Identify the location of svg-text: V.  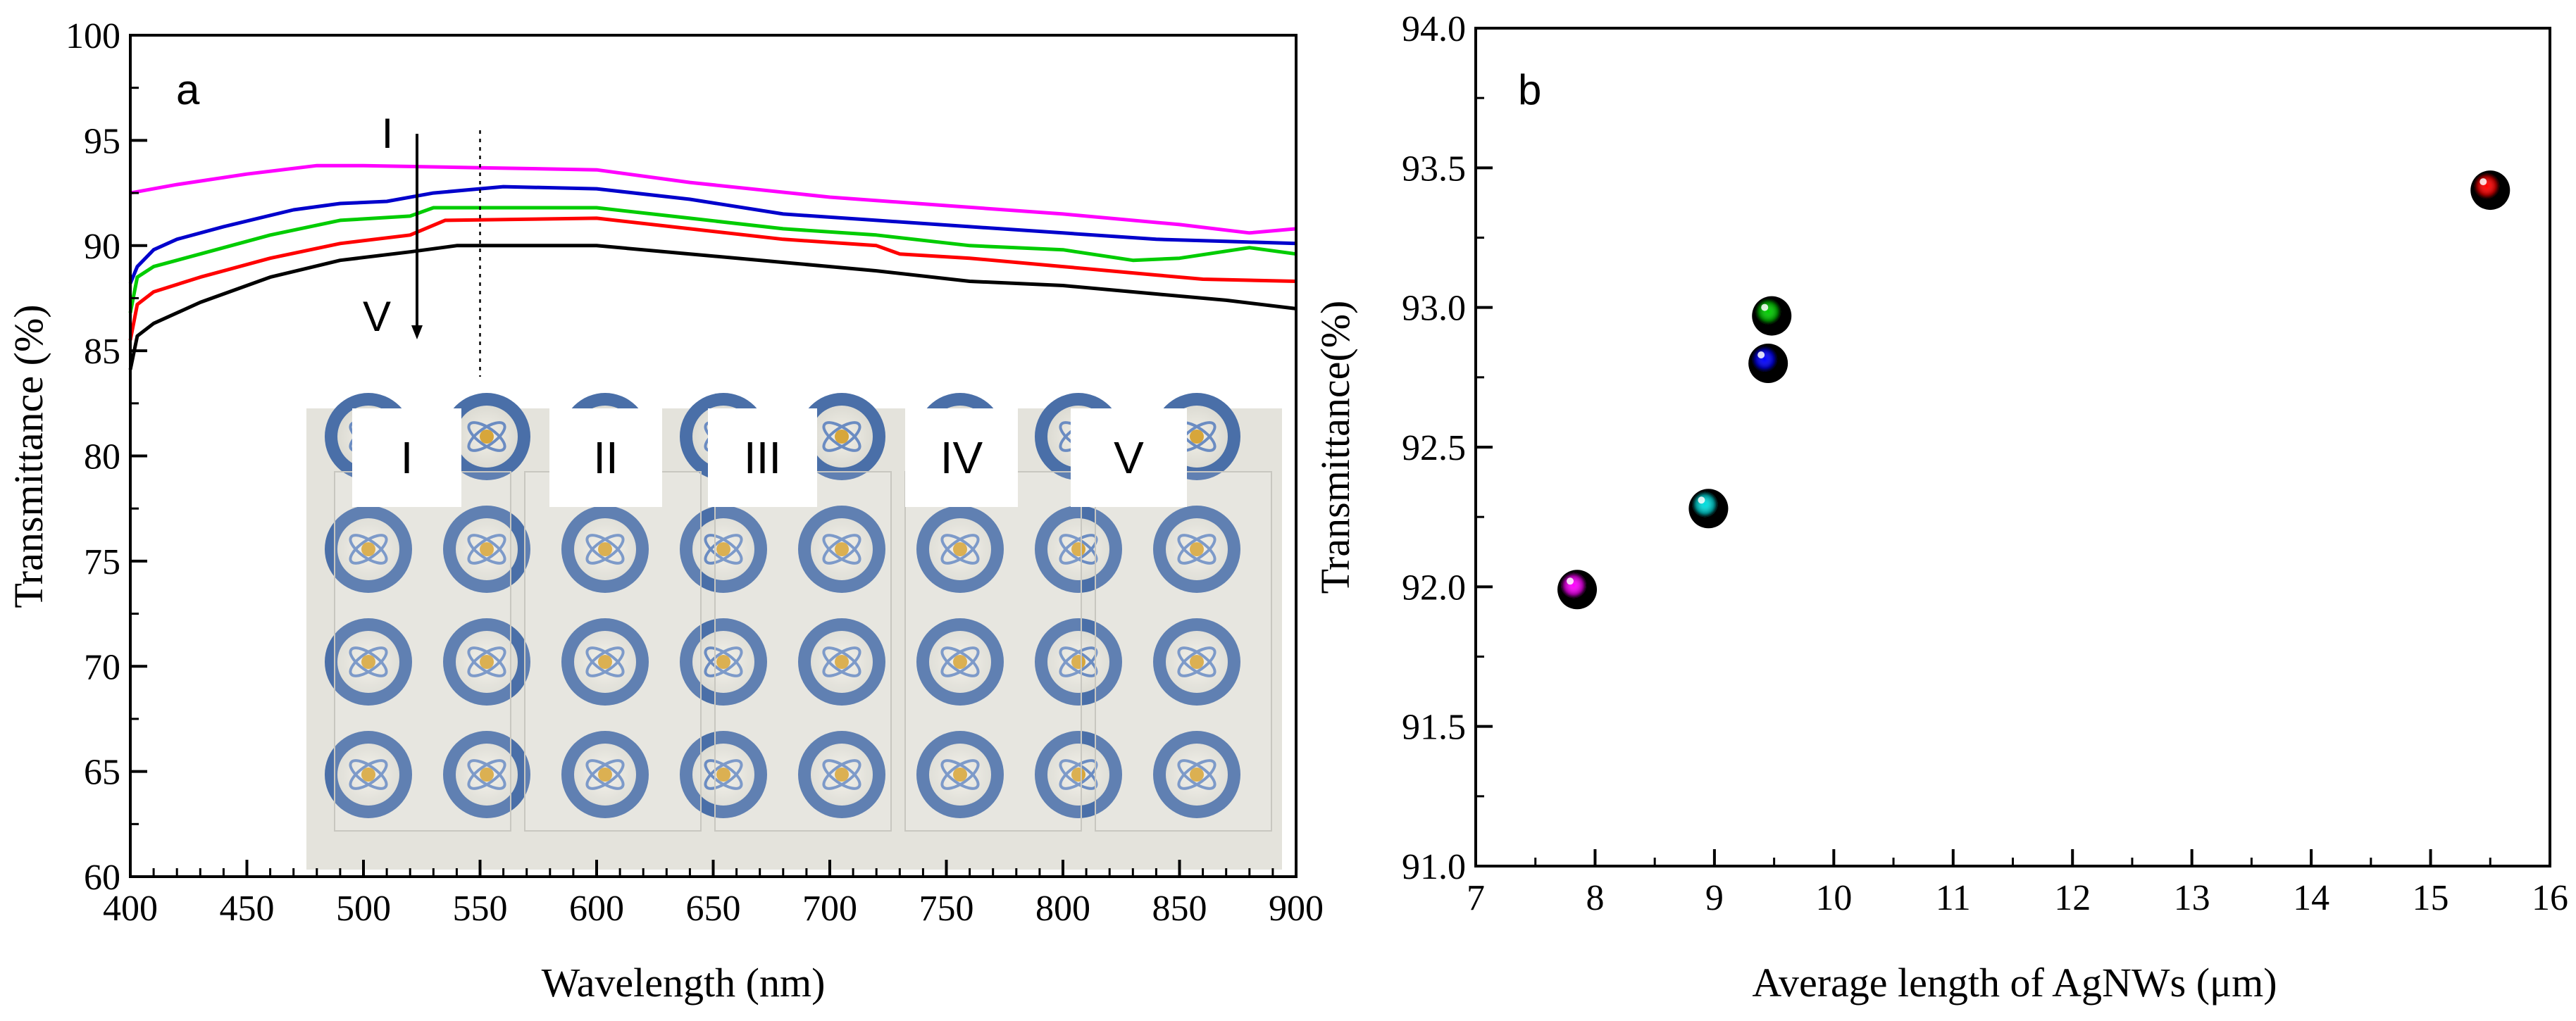
(1129, 457).